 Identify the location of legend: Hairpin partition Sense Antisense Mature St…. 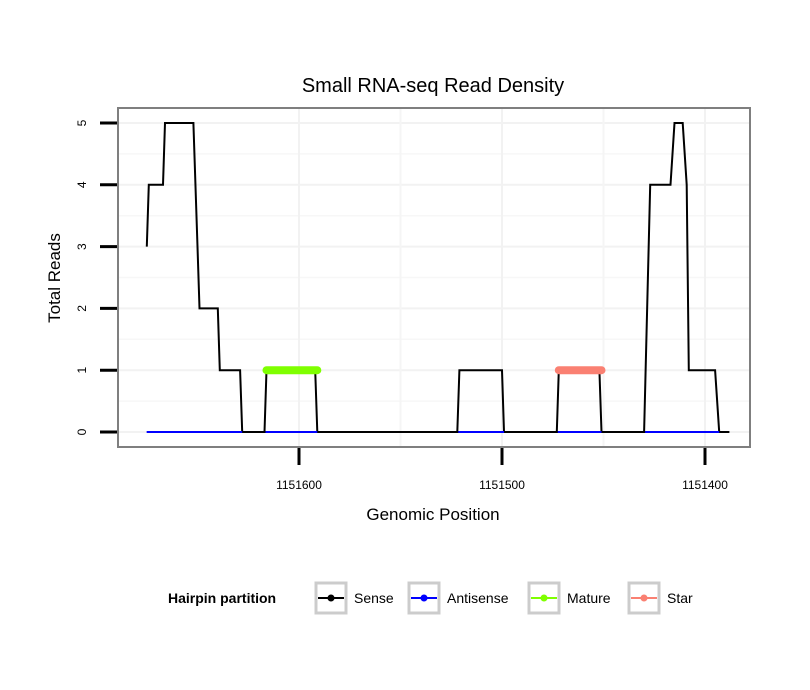
(430, 598).